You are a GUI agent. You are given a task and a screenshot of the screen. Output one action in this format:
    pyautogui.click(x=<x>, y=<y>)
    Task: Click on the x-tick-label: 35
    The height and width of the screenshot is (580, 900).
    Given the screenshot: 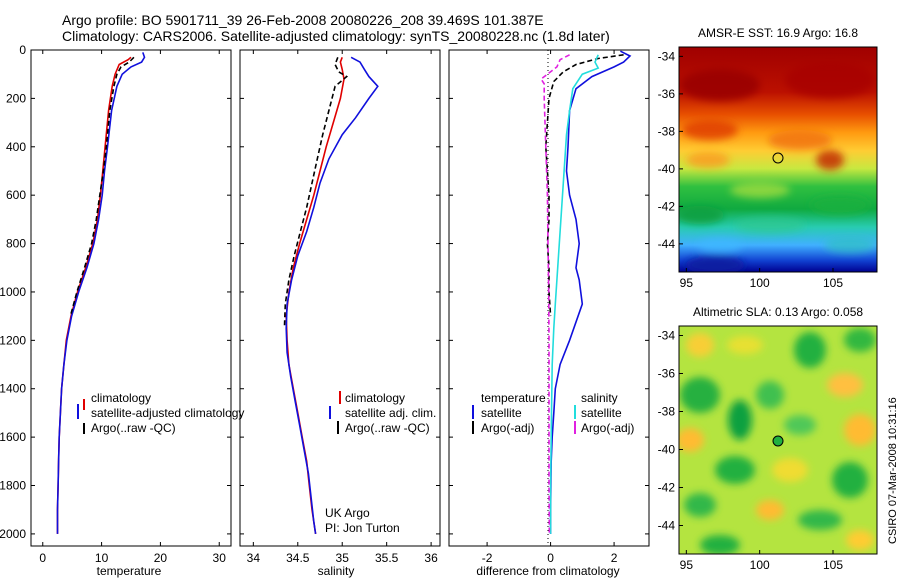 What is the action you would take?
    pyautogui.click(x=343, y=558)
    